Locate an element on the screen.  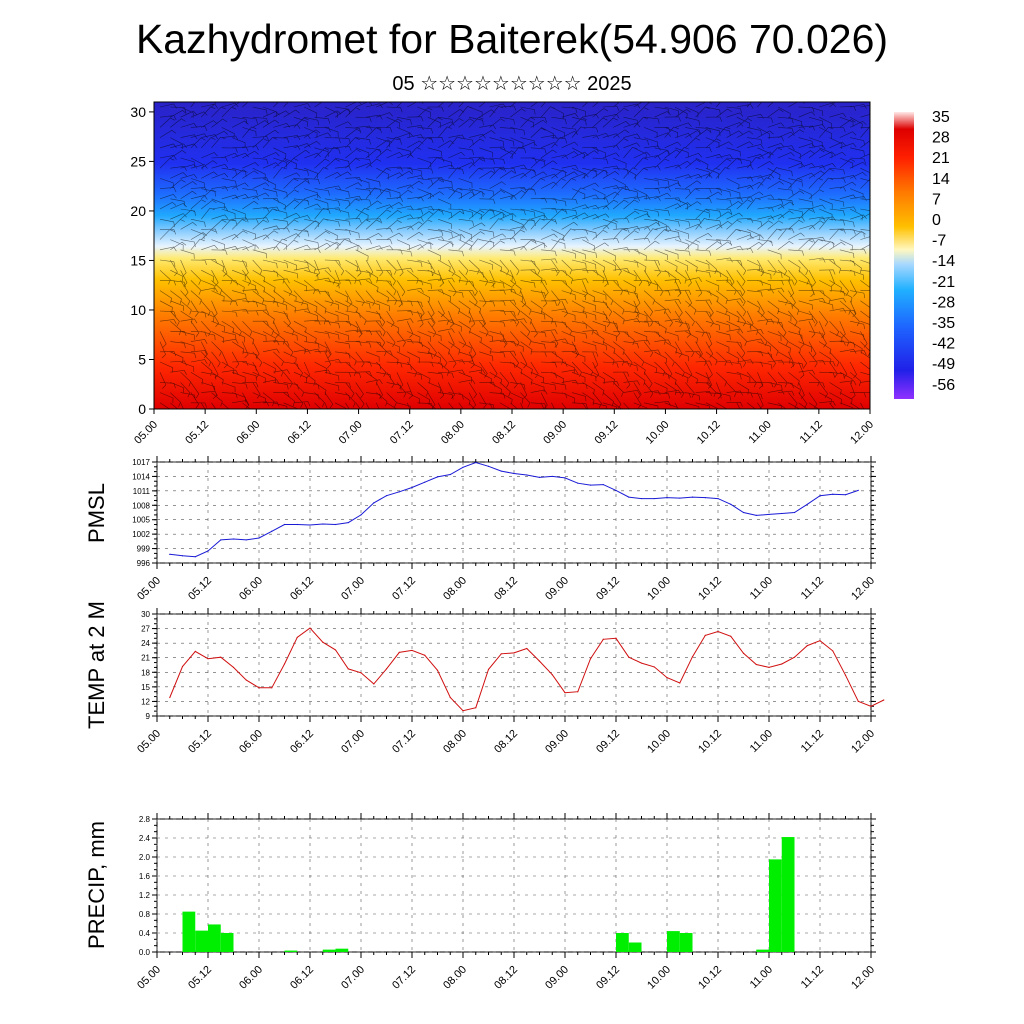
colorbar-label: -49 is located at coordinates (943, 364).